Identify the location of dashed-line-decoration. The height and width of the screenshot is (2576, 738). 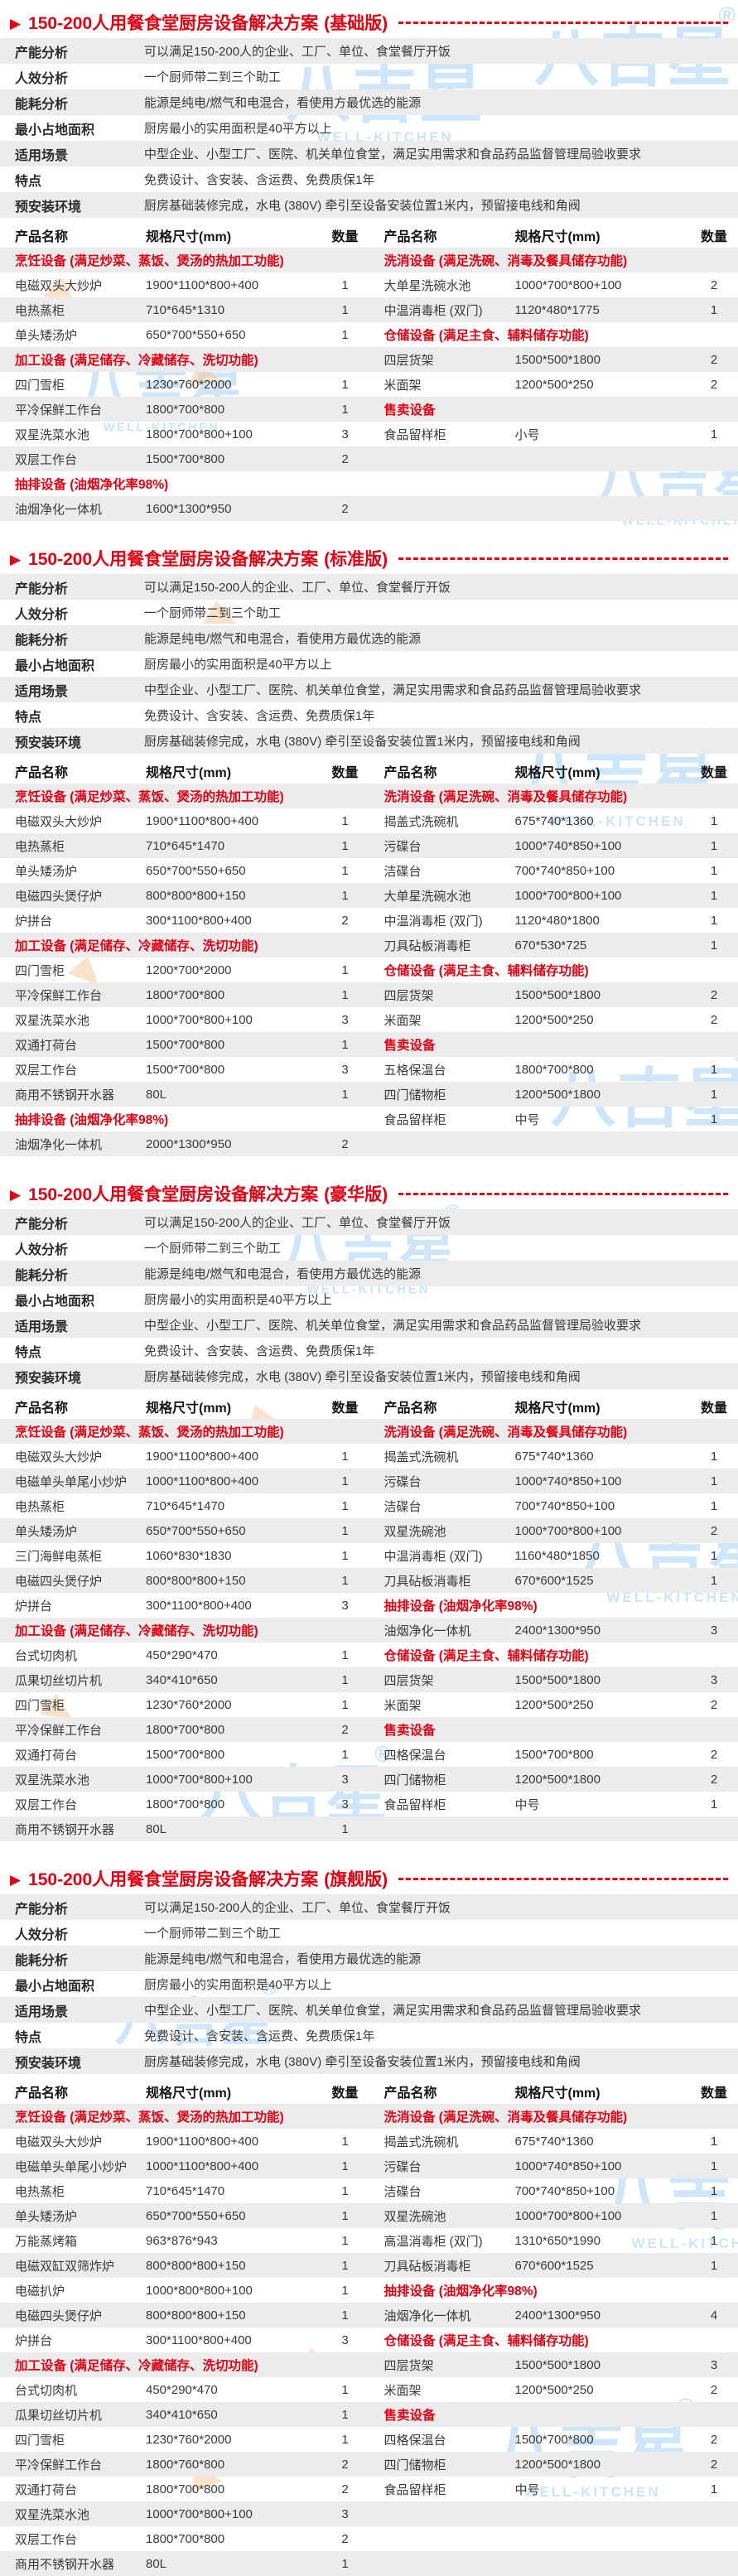
(563, 22).